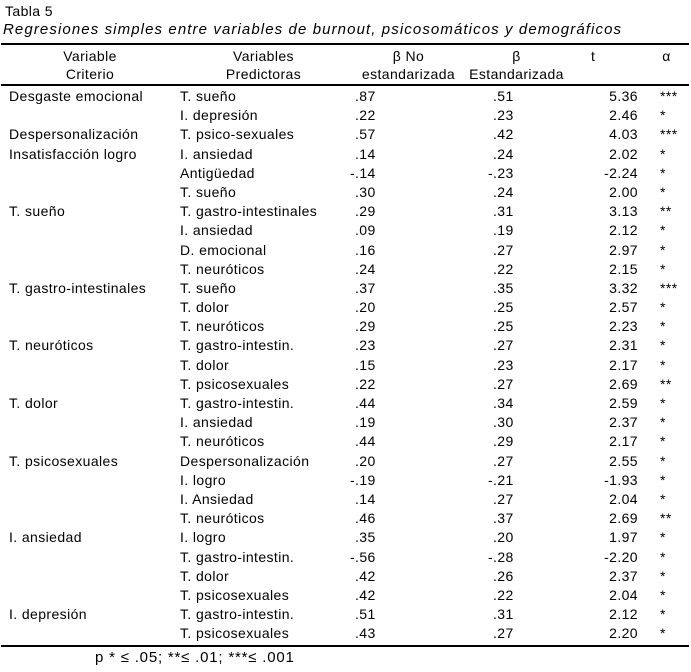  What do you see at coordinates (203, 479) in the screenshot?
I see `cell-variable-predictora: I. logro` at bounding box center [203, 479].